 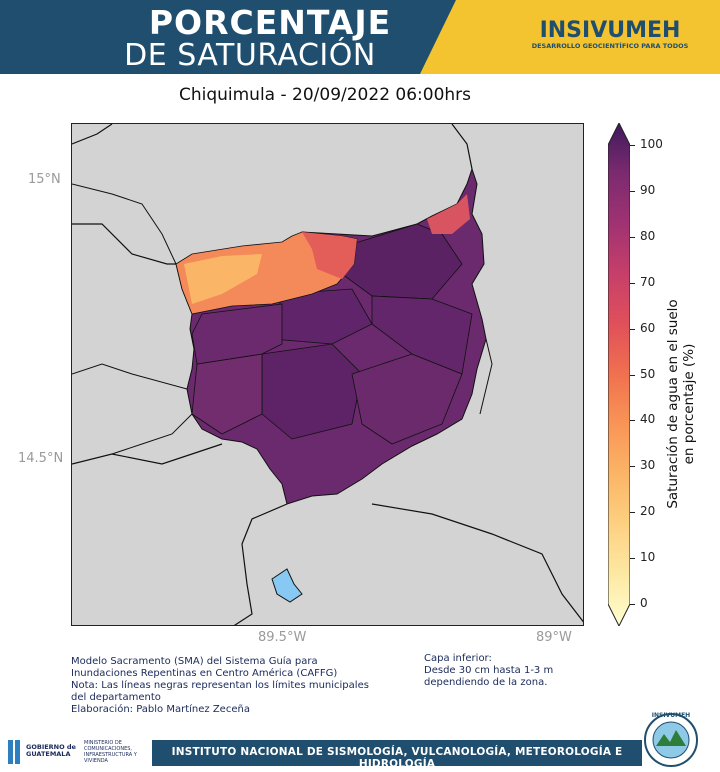 What do you see at coordinates (644, 603) in the screenshot?
I see `colorbar-tick-label: 0` at bounding box center [644, 603].